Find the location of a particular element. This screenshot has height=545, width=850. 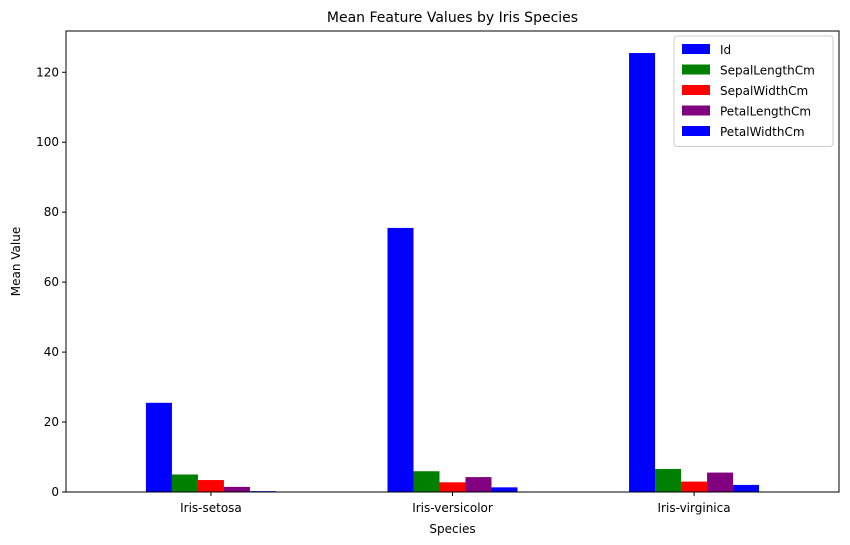

bar-iris-virginica-sepalwidthcm is located at coordinates (694, 486).